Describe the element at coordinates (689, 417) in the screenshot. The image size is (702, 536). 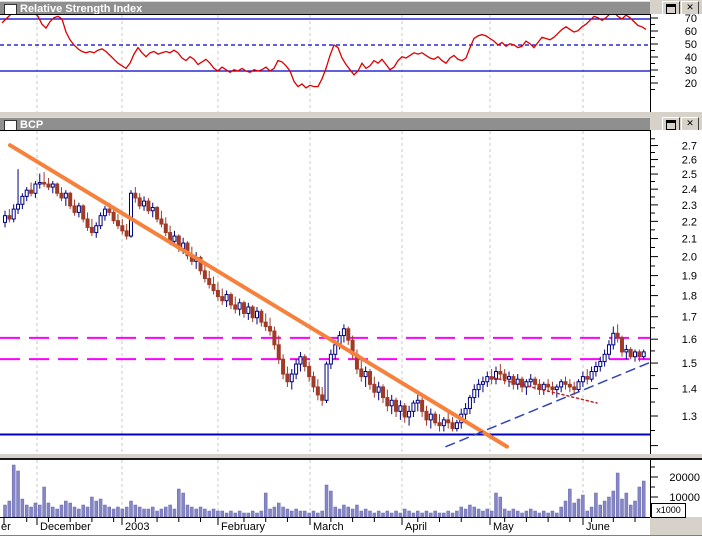
I see `price-y-label: 1.3` at that location.